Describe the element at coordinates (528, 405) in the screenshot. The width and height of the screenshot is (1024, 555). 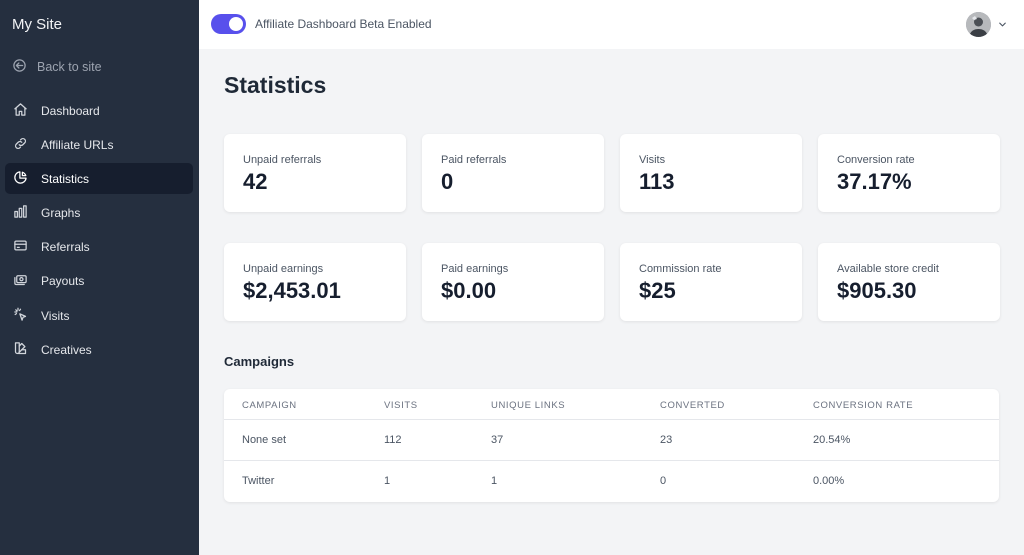
I see `column-header-unique-links: Unique Links` at that location.